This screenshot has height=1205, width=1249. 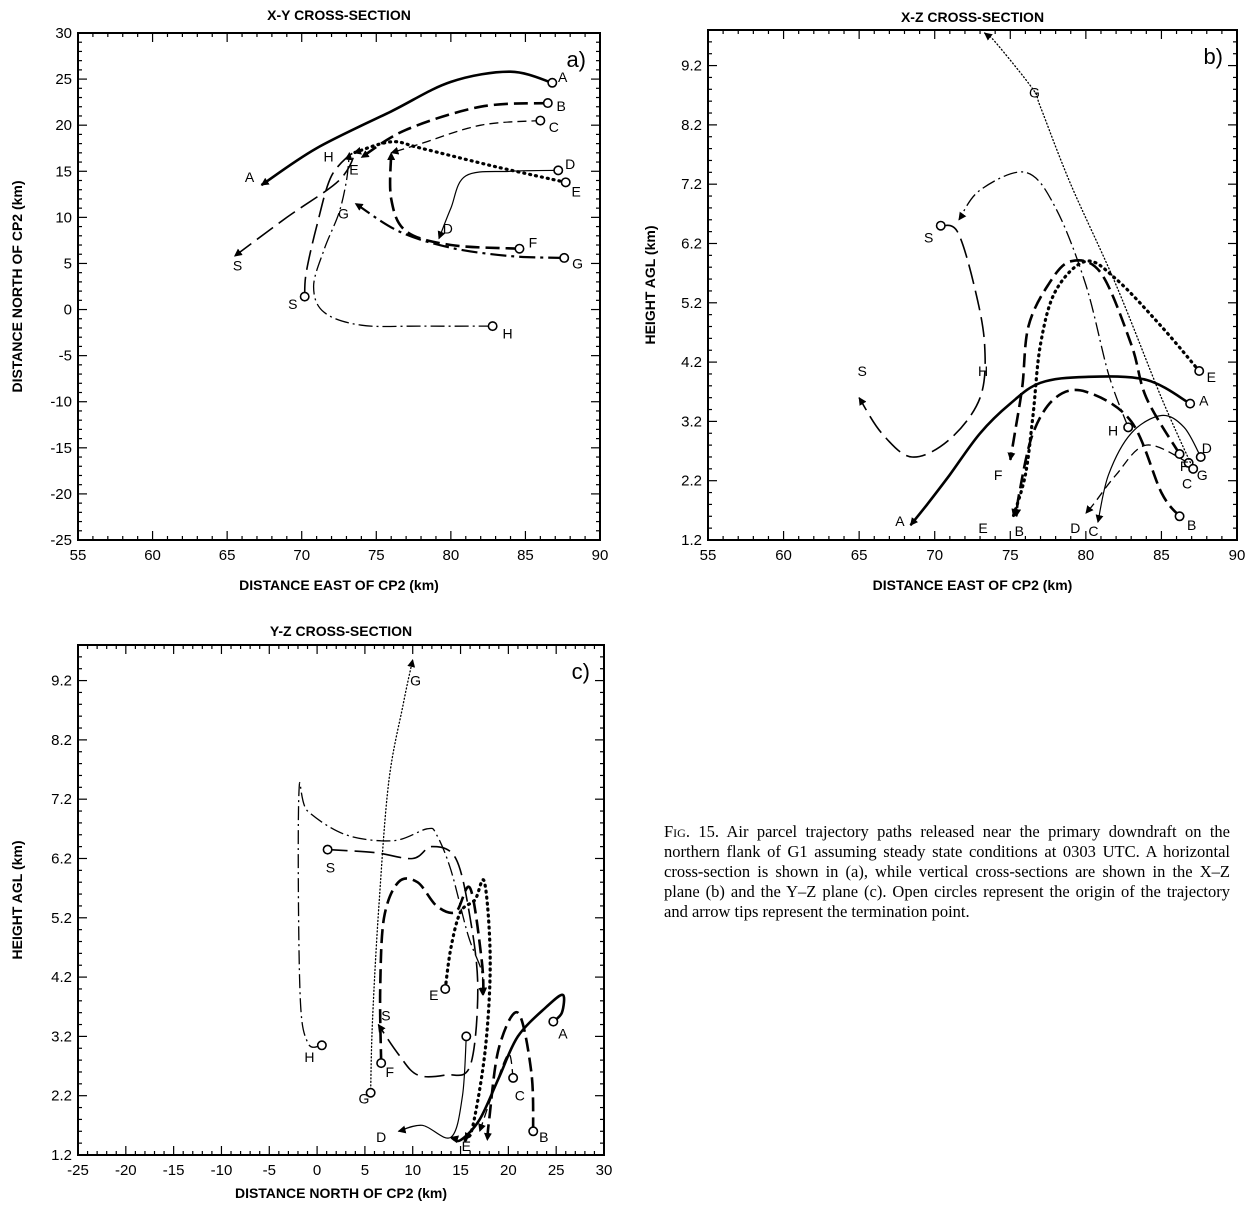 What do you see at coordinates (1237, 555) in the screenshot?
I see `x-tick-label: 90` at bounding box center [1237, 555].